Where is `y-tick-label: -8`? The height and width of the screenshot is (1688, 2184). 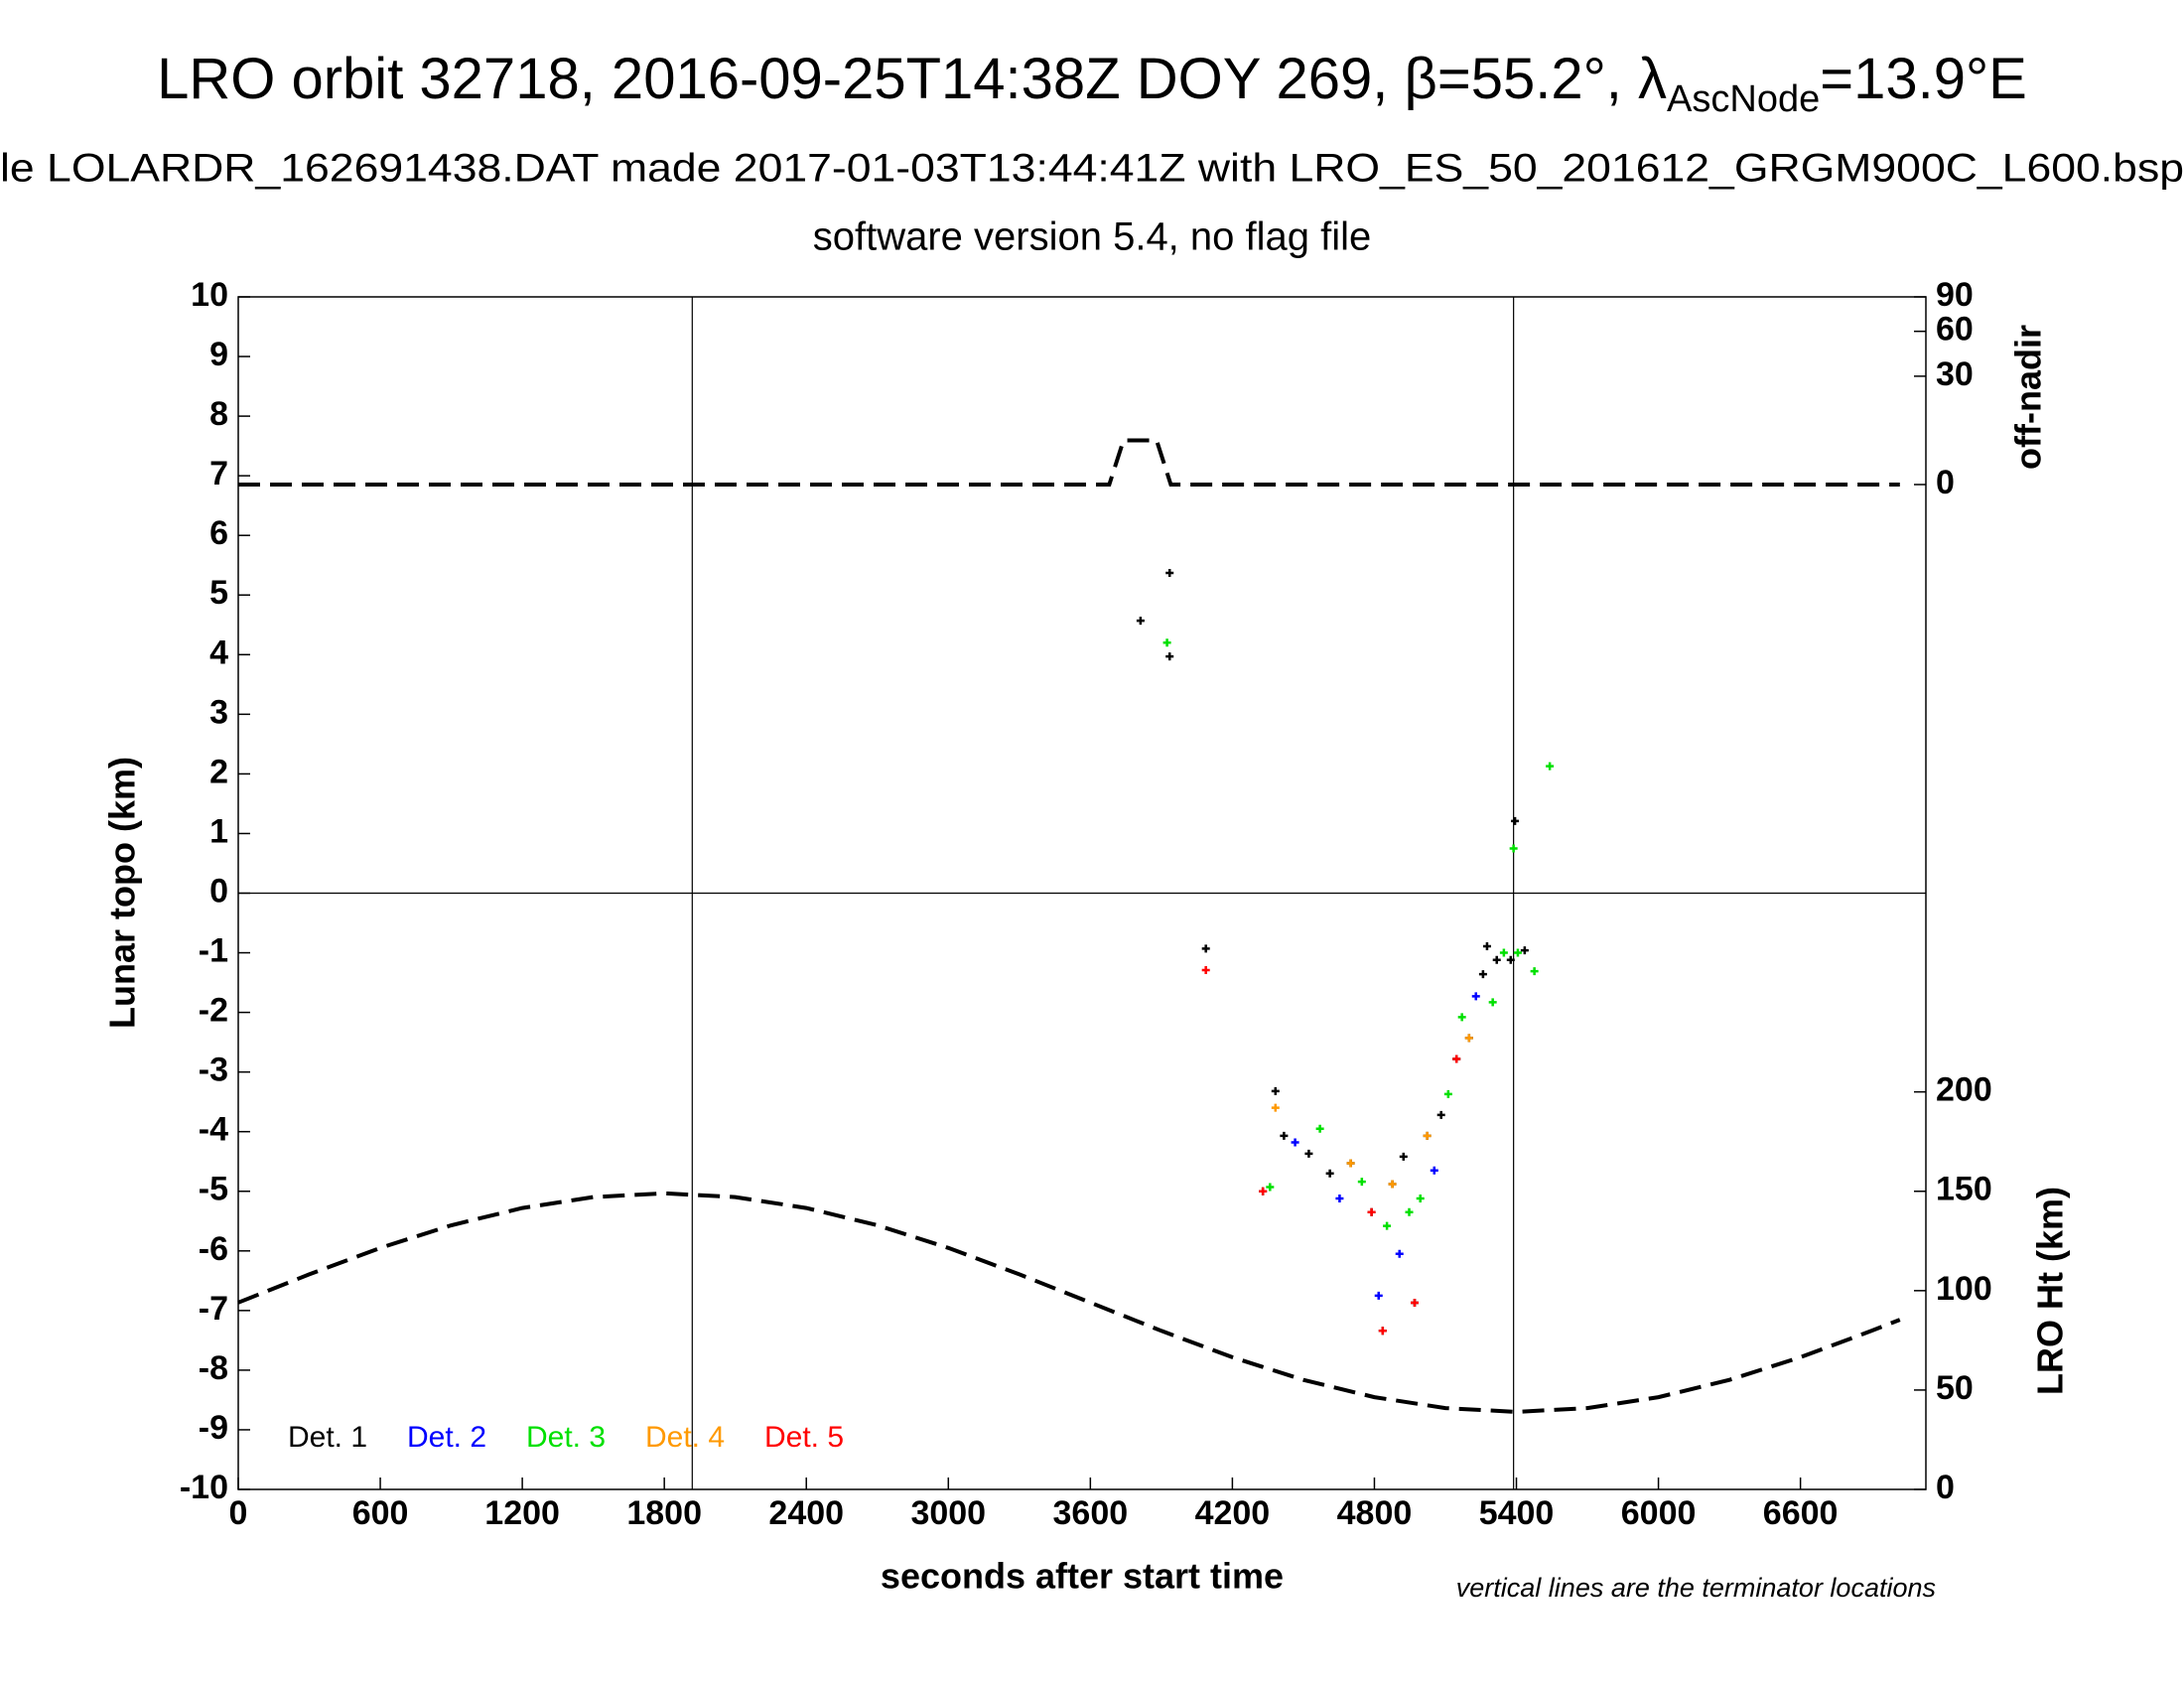 y-tick-label: -8 is located at coordinates (213, 1368).